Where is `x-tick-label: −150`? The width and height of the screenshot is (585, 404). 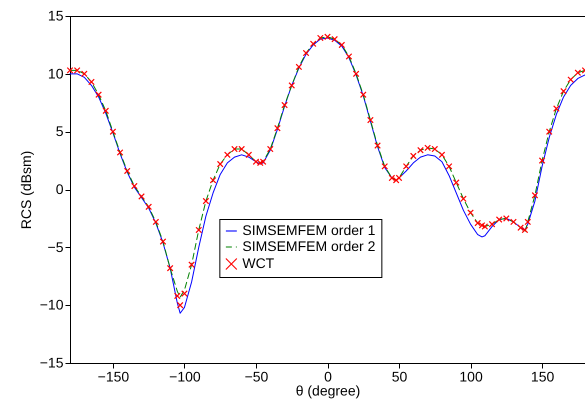
x-tick-label: −150 is located at coordinates (114, 376).